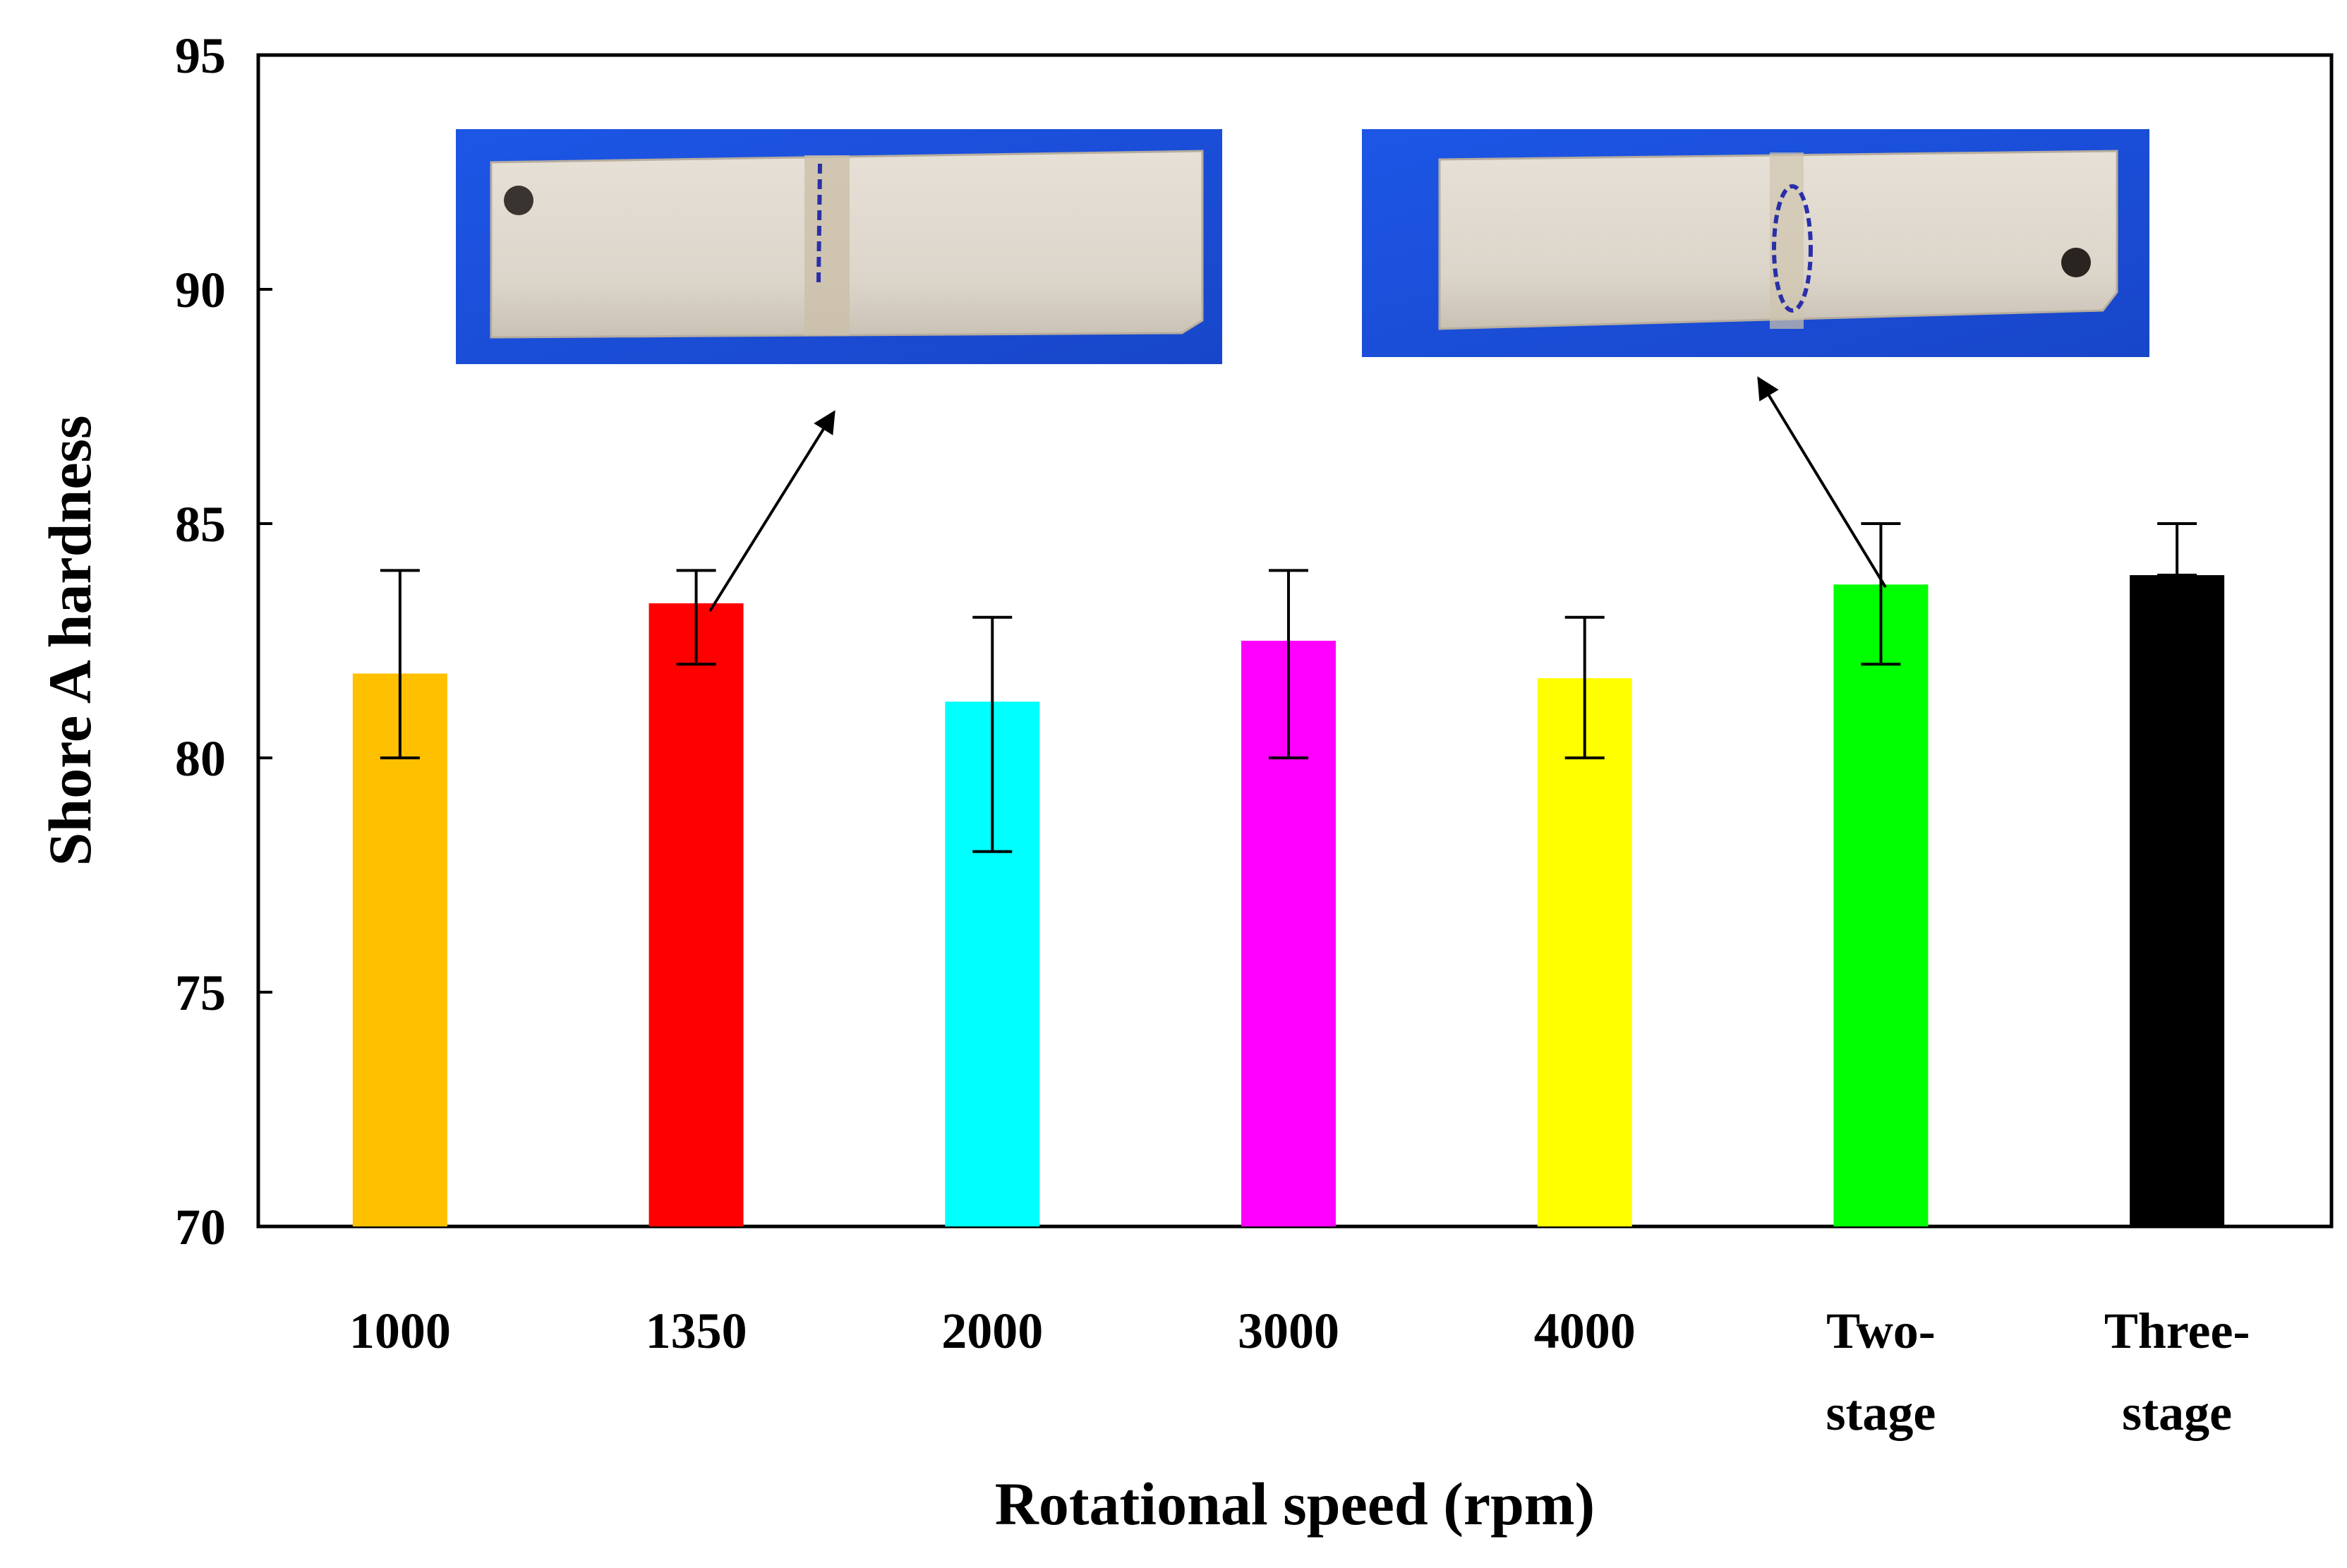  Describe the element at coordinates (200, 993) in the screenshot. I see `y-tick-label: 75` at that location.